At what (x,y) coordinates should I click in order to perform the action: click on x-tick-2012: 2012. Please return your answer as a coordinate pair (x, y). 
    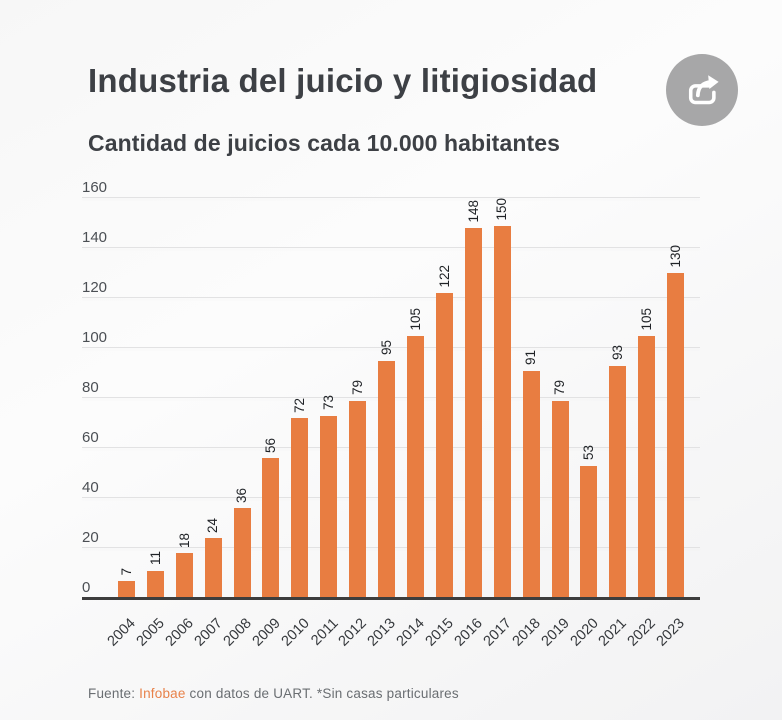
    Looking at the image, I should click on (353, 632).